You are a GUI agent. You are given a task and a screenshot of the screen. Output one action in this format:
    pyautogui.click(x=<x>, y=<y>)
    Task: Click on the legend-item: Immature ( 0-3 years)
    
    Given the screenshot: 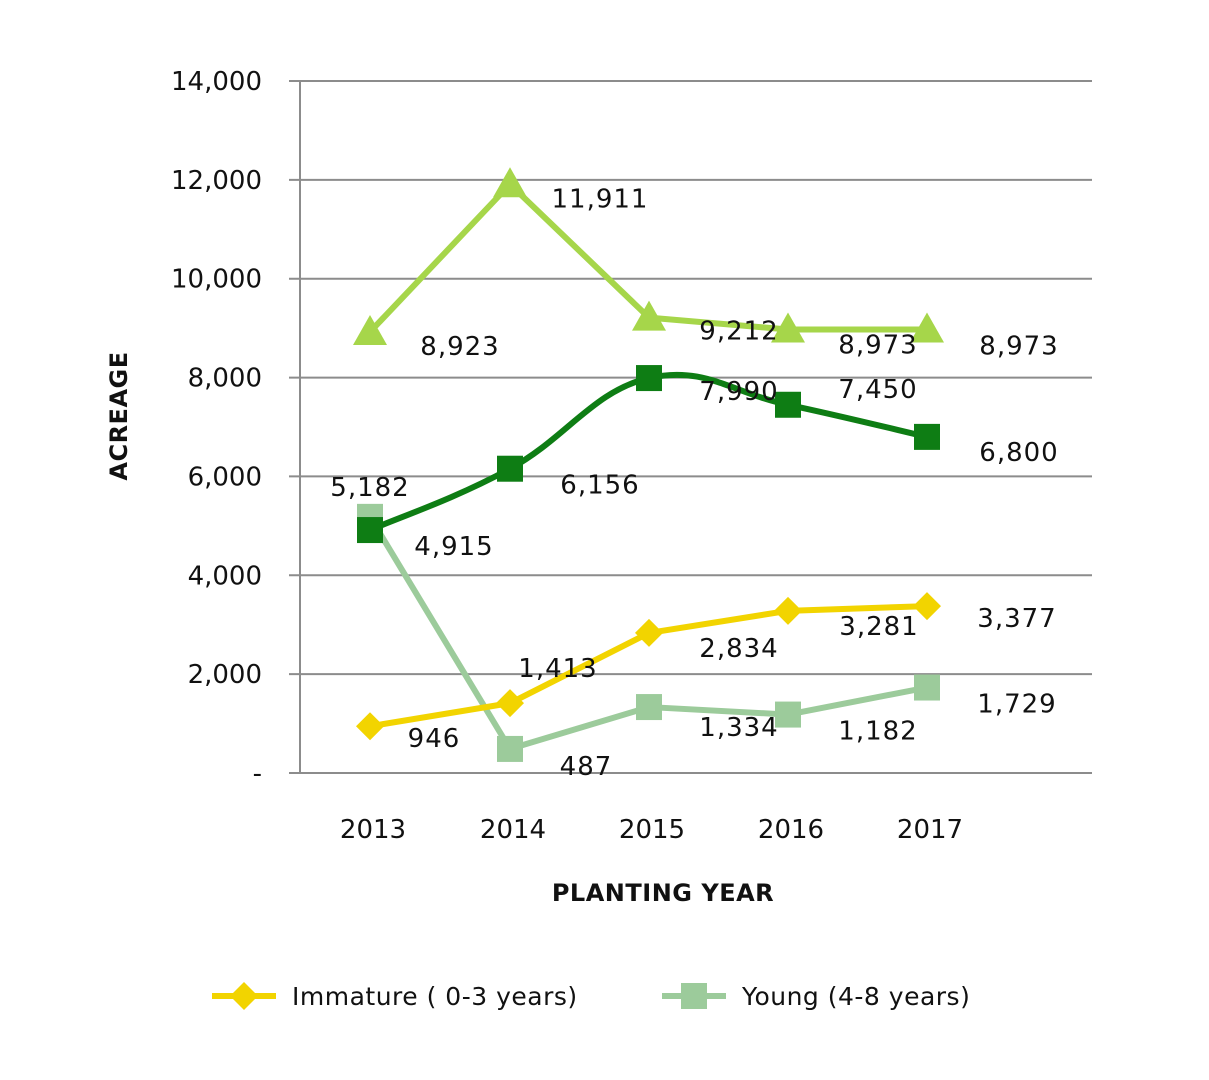 What is the action you would take?
    pyautogui.click(x=395, y=996)
    